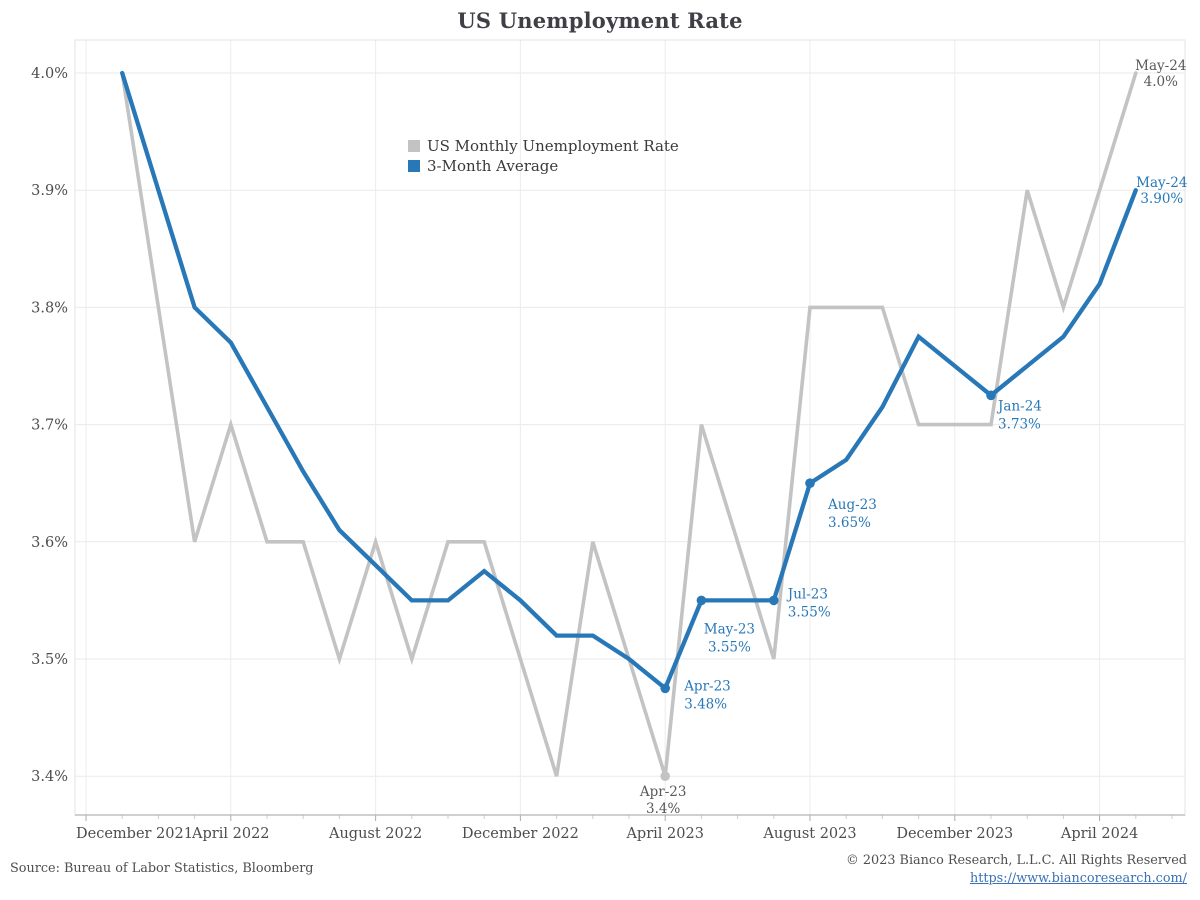 The height and width of the screenshot is (900, 1200). I want to click on y-axis-labels: 4.0% 3.9% 3.8% 3.7% 3.6% 3.5% 3.4%, so click(49, 425).